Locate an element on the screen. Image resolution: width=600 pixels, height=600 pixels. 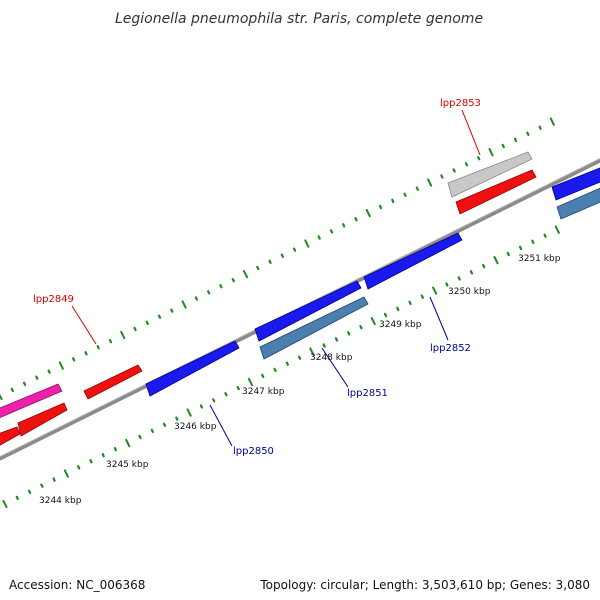
tick-label: 3245 kbp is located at coordinates (127, 465).